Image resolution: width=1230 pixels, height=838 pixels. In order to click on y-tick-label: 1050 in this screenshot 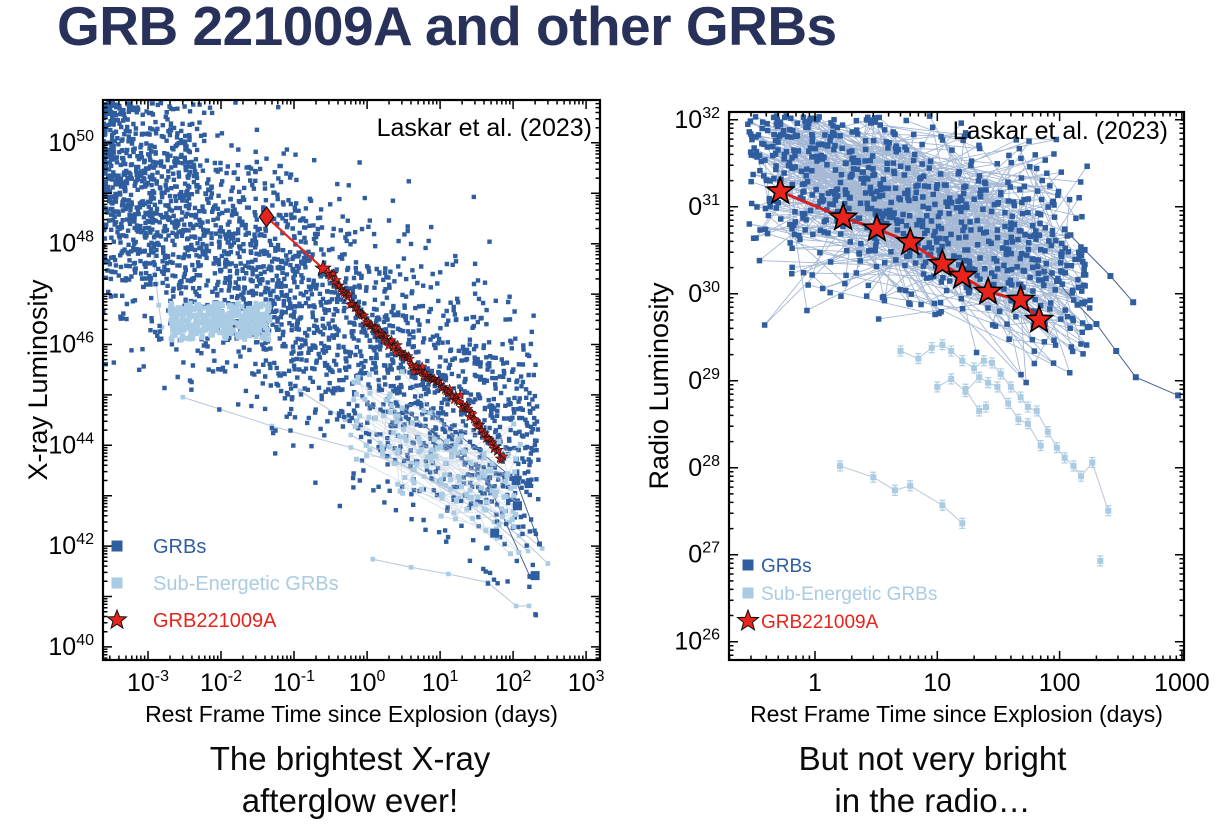, I will do `click(71, 142)`.